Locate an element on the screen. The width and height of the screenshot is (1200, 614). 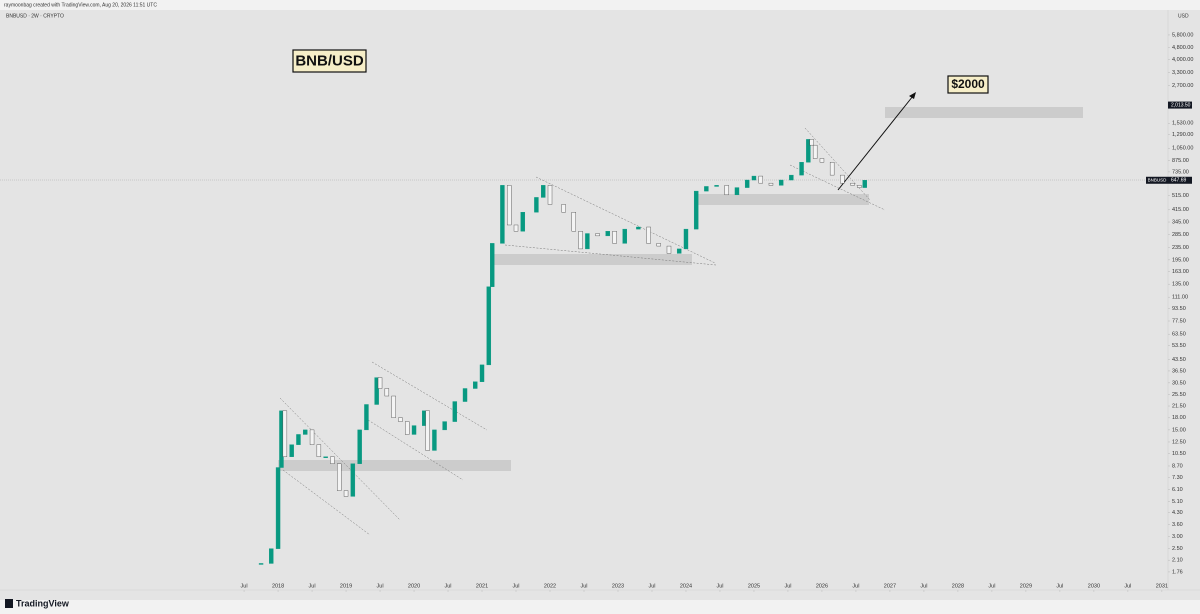
y-tick-label: 345.00 is located at coordinates (1180, 222).